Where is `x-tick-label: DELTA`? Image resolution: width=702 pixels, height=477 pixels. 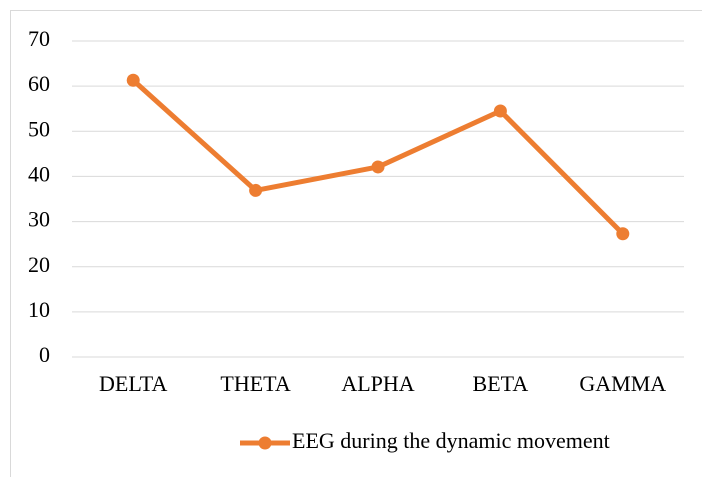
x-tick-label: DELTA is located at coordinates (133, 383).